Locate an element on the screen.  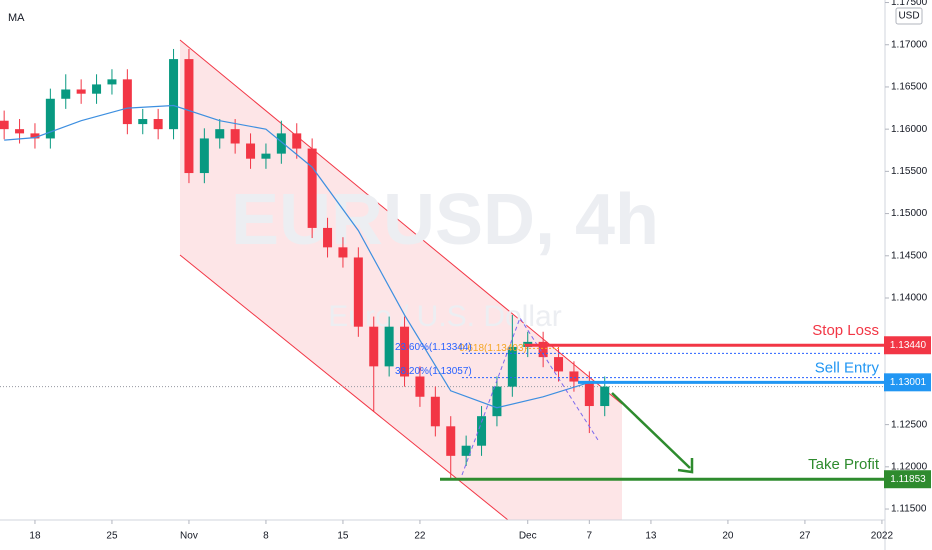
x-tick-label: 13 is located at coordinates (651, 536).